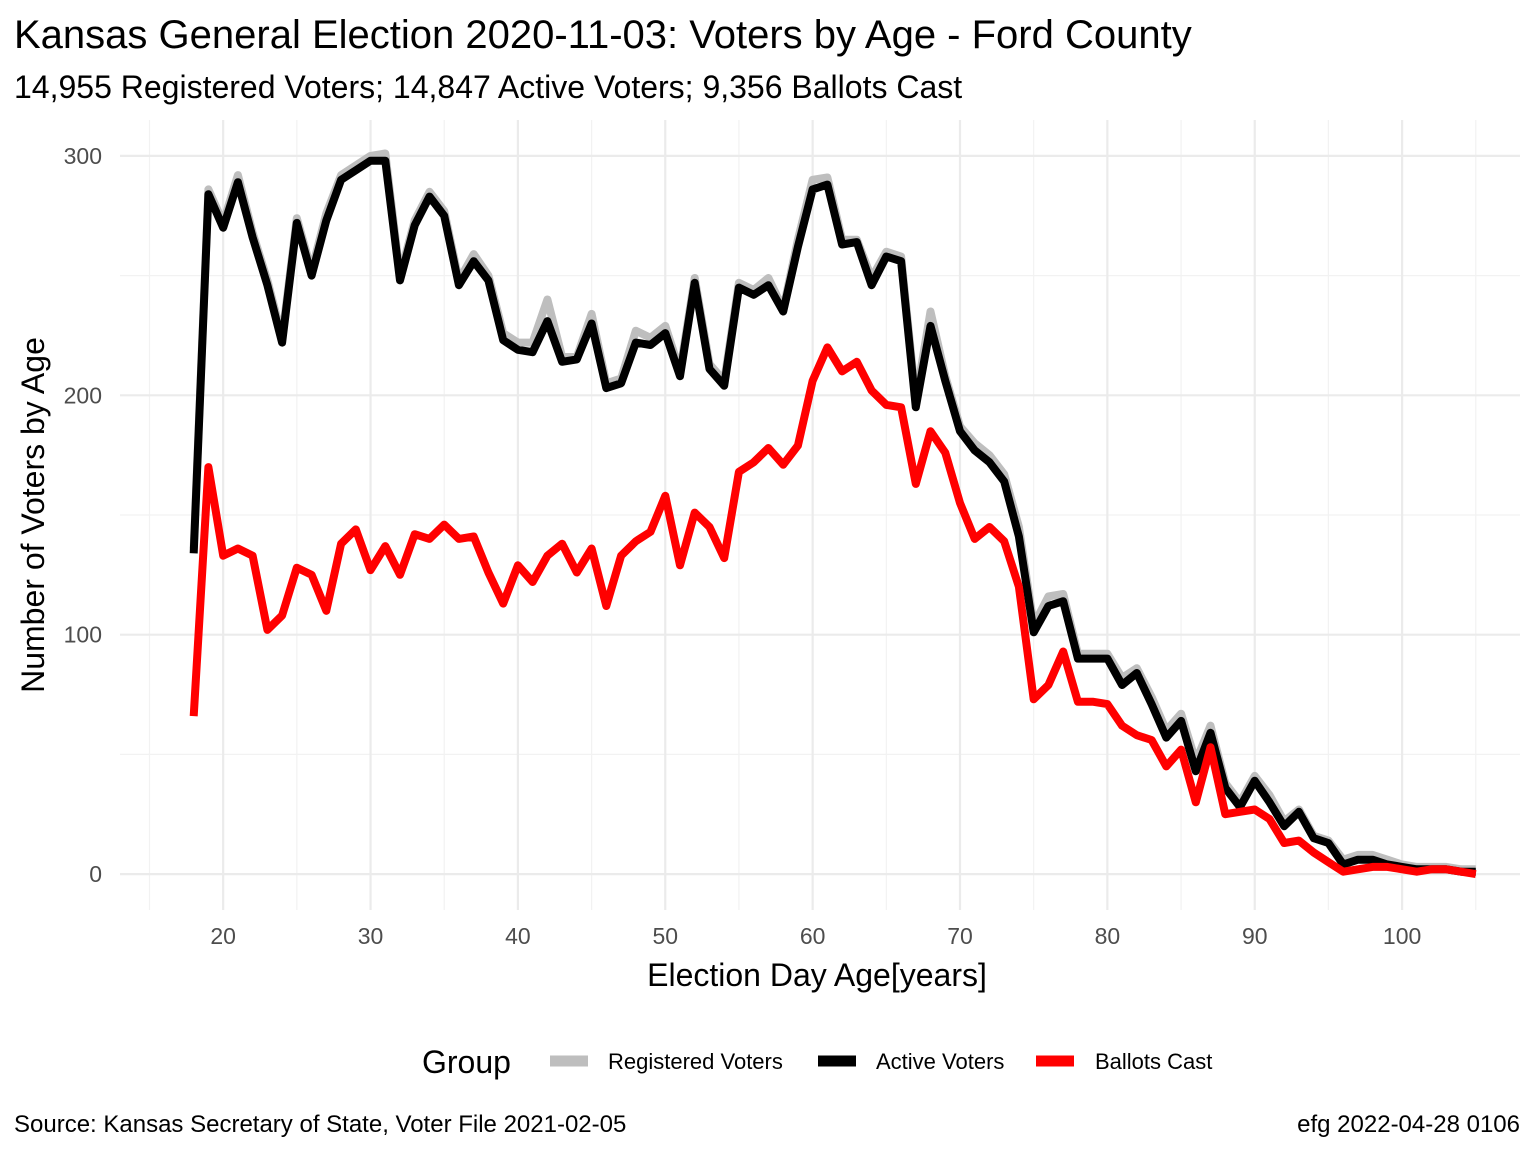  I want to click on credit-caption: efg 2022-04-28 0106, so click(1408, 1124).